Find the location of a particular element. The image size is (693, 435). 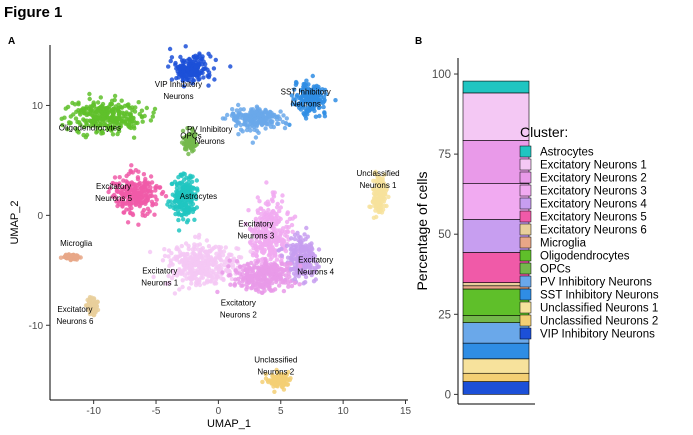

cluster-label-line: Neurons is located at coordinates (178, 96).